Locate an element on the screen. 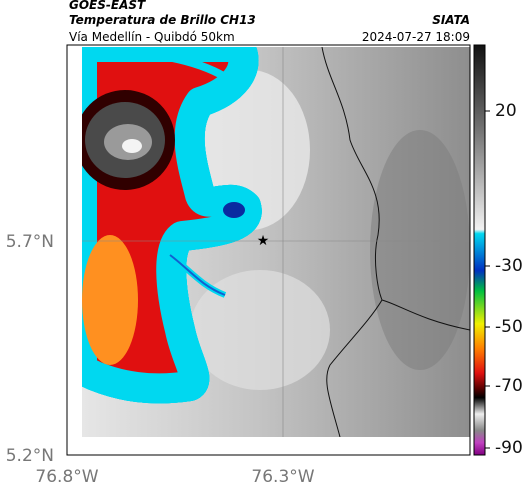 The width and height of the screenshot is (526, 491). y-axis-label: 5.7°N is located at coordinates (30, 242).